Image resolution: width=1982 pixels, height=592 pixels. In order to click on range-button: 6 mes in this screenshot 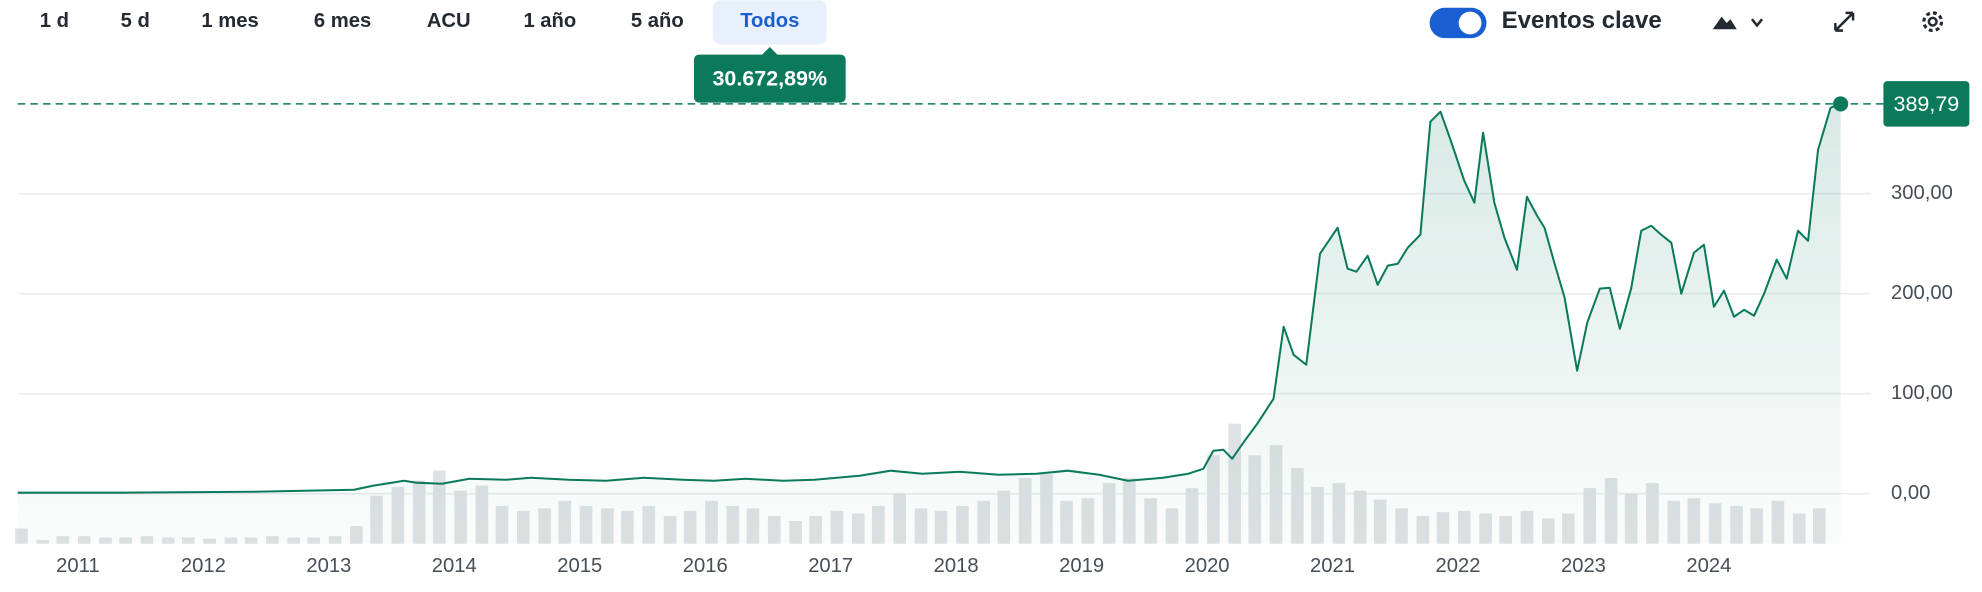, I will do `click(342, 21)`.